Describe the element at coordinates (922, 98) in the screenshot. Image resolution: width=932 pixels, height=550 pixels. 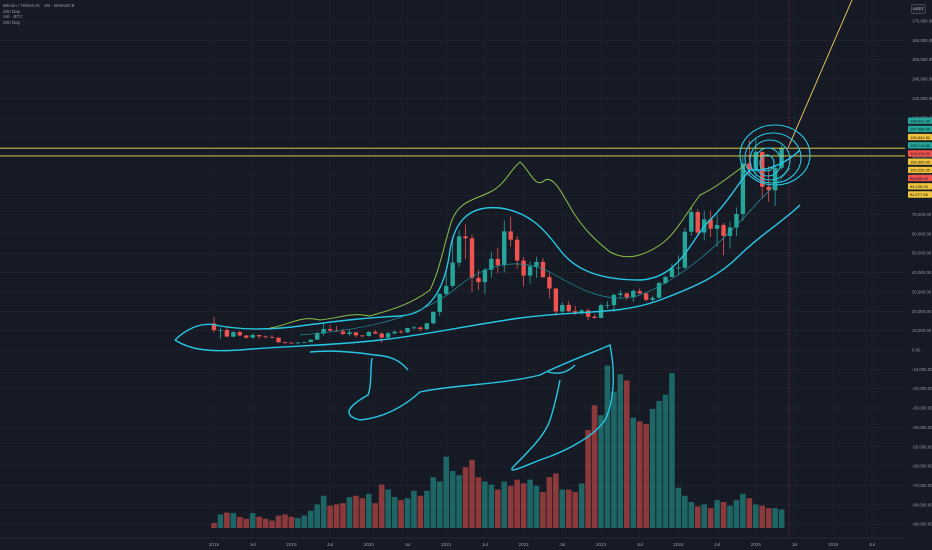
I see `y-tick-label: 130,000.00` at that location.